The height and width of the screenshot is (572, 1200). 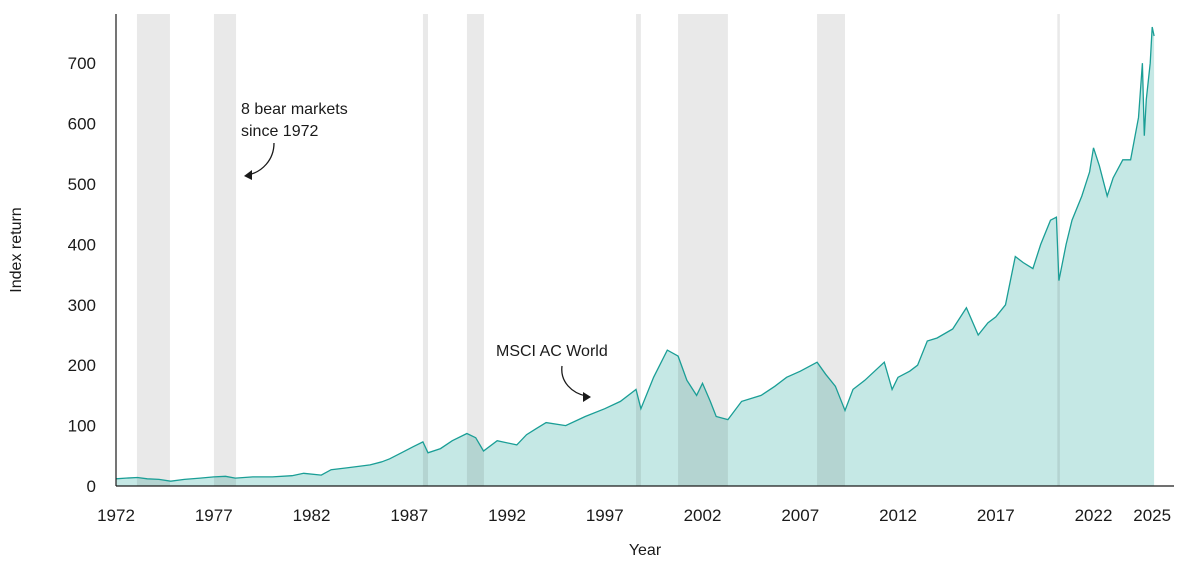 I want to click on x-tick-label: 2017, so click(x=996, y=515).